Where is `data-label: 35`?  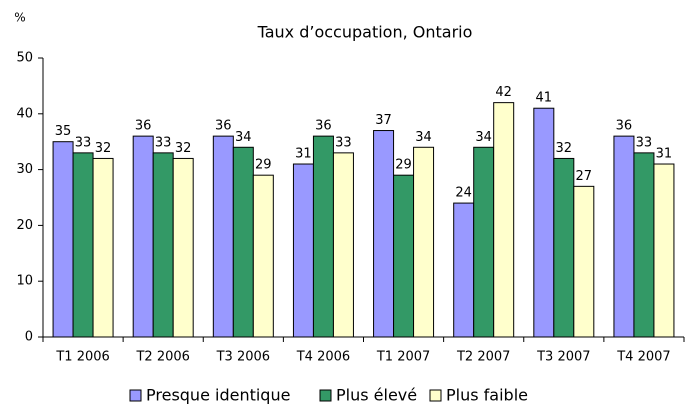 data-label: 35 is located at coordinates (63, 131).